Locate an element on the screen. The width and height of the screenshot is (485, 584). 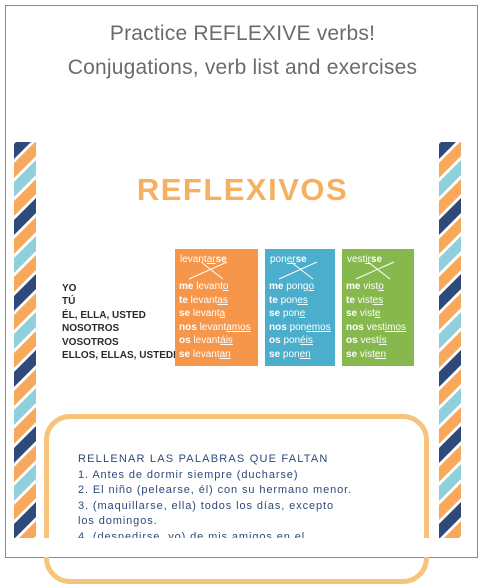
pronoun-label: VOSOTROS is located at coordinates (90, 342).